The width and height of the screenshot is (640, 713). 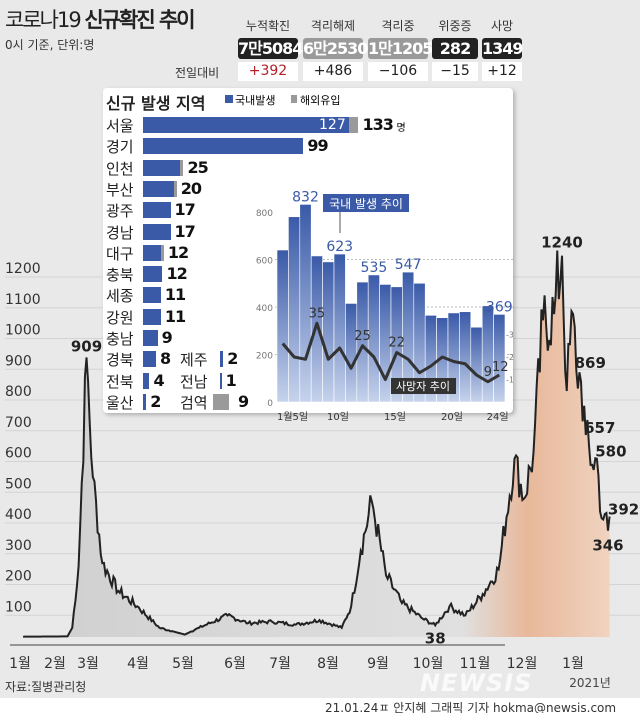 What do you see at coordinates (185, 210) in the screenshot?
I see `region-value: 17` at bounding box center [185, 210].